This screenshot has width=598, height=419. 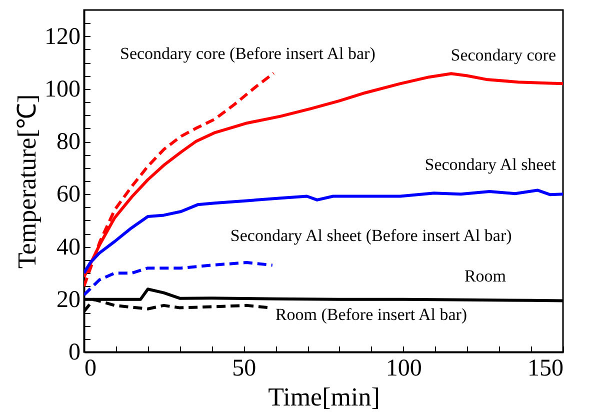 What do you see at coordinates (248, 54) in the screenshot?
I see `series-label: Secondary core (Before insert Al bar)` at bounding box center [248, 54].